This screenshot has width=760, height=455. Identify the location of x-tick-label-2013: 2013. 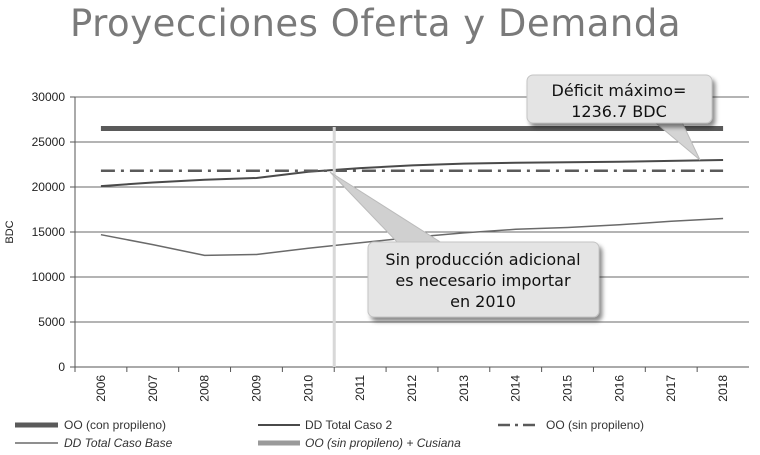
(464, 388).